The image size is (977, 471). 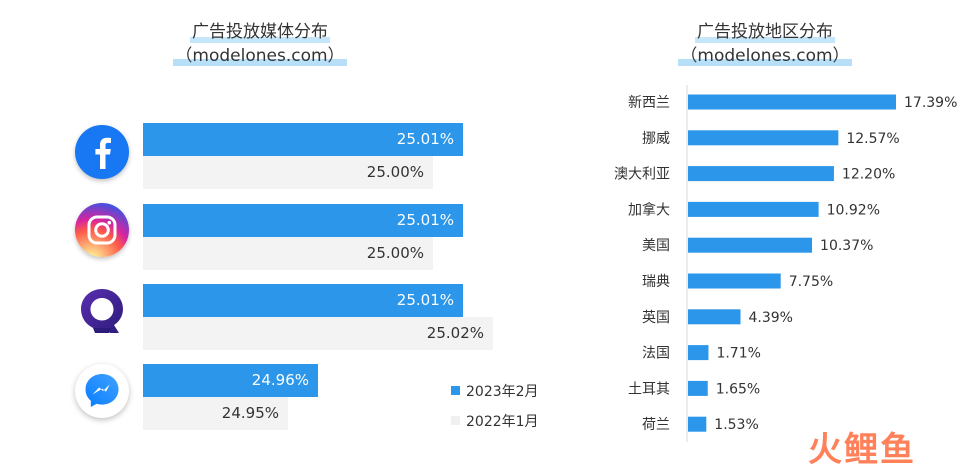 What do you see at coordinates (862, 450) in the screenshot?
I see `watermark-logo: 火鲤鱼` at bounding box center [862, 450].